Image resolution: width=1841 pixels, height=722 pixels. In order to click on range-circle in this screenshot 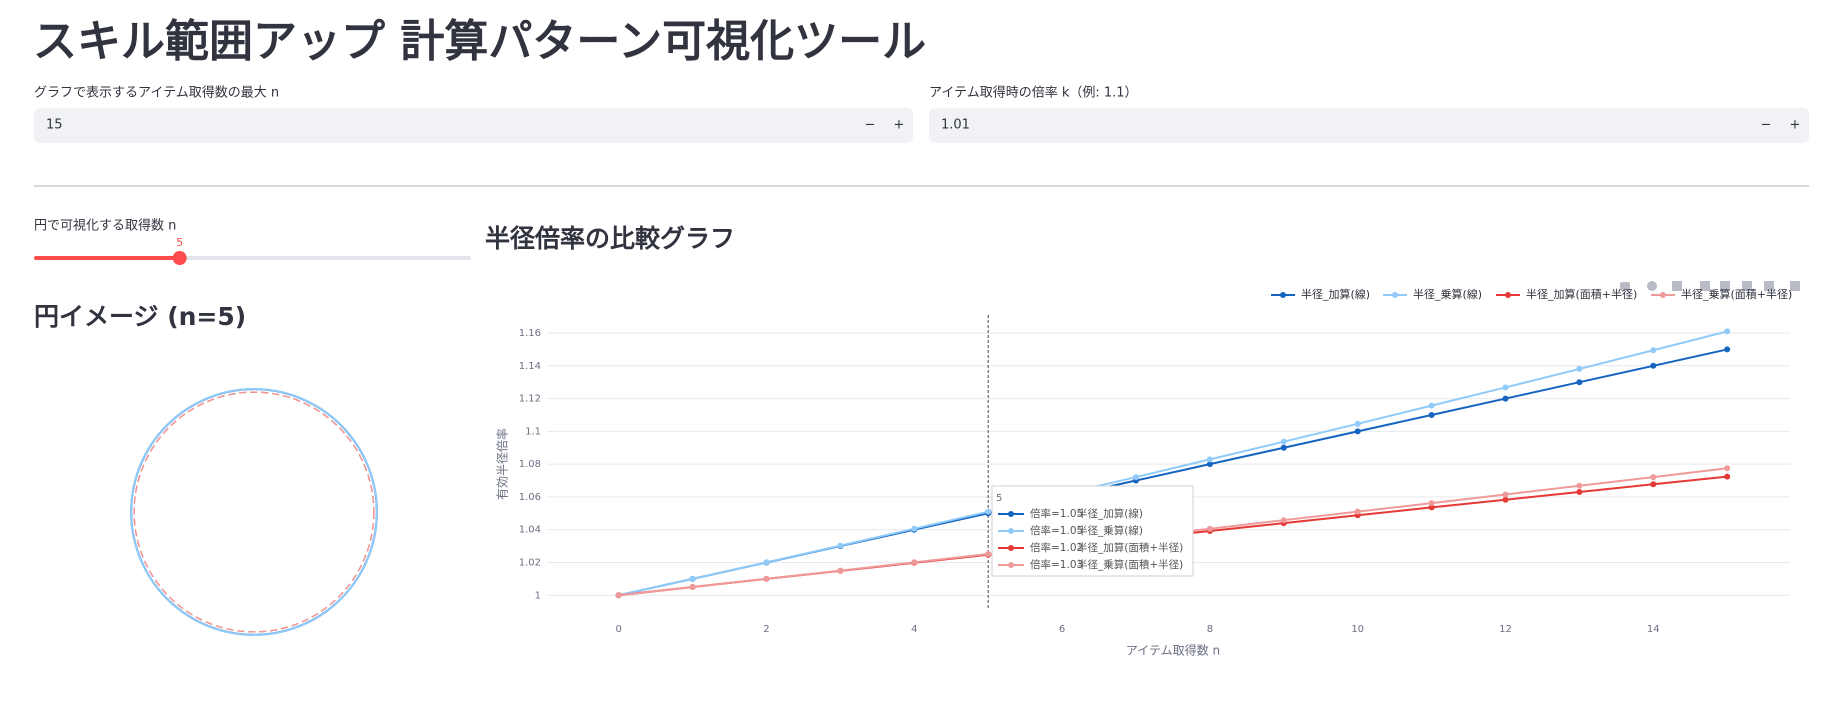, I will do `click(254, 512)`.